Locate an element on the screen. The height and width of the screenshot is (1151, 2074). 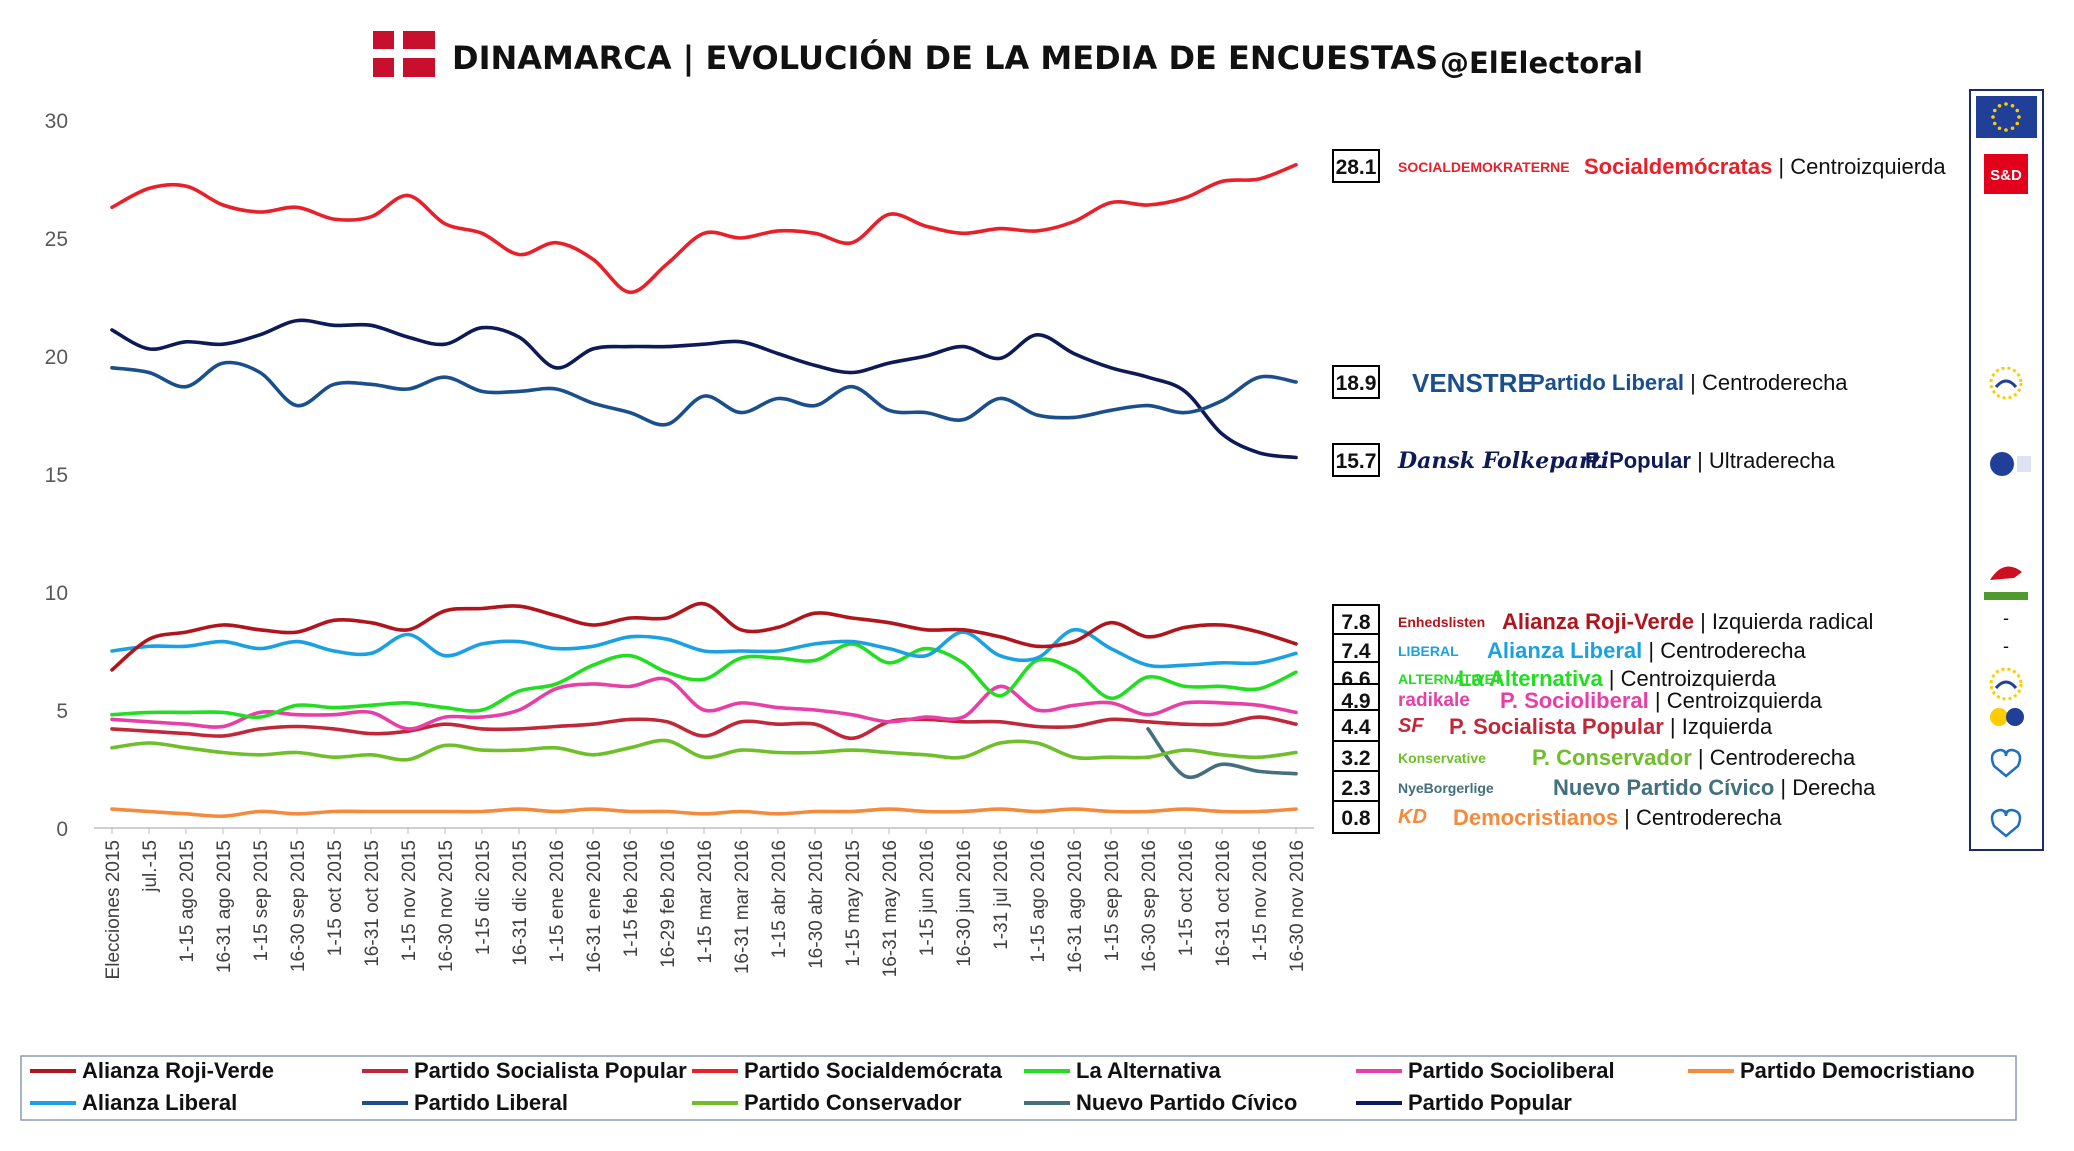
x-tick-label: 16-31 dic 2015 is located at coordinates (520, 903).